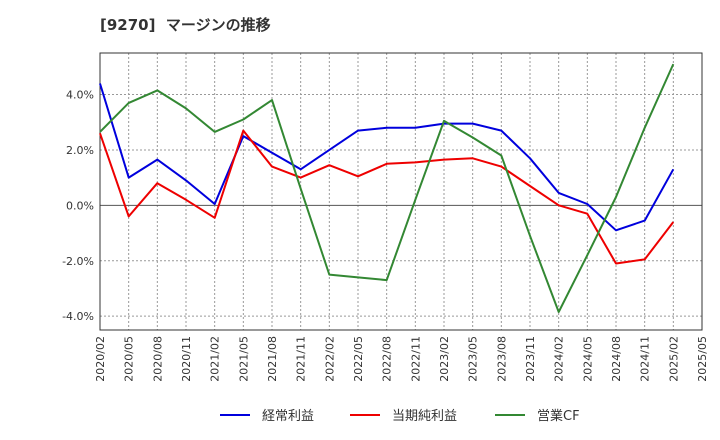 The image size is (720, 440). I want to click on legend-label: 当期純利益, so click(424, 416).